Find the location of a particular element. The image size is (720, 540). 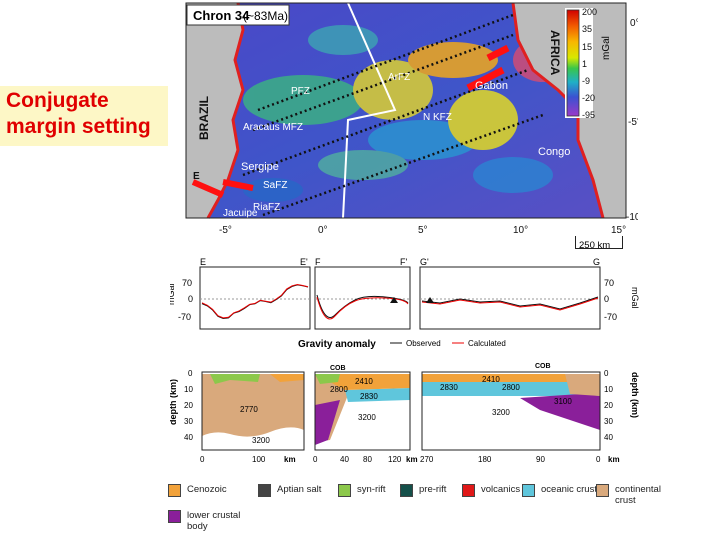

gravity-label-e-prime: E' is located at coordinates (304, 262).